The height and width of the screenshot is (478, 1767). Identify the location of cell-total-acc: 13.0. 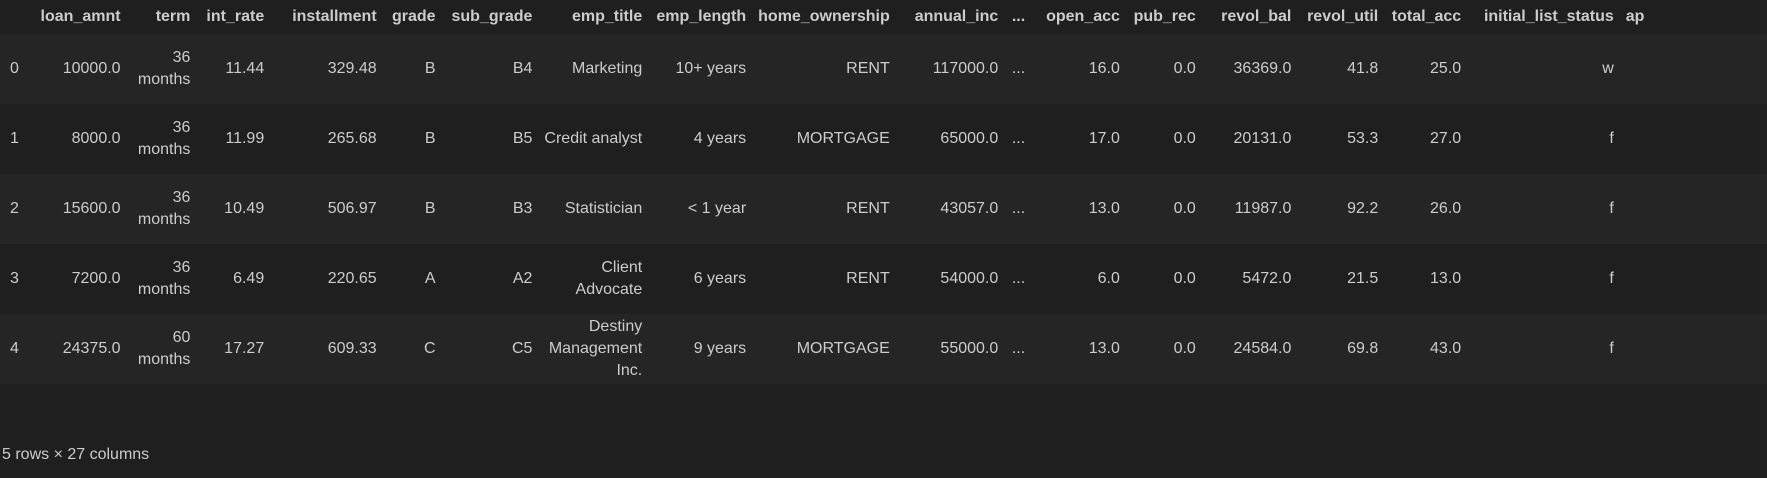
(1446, 278).